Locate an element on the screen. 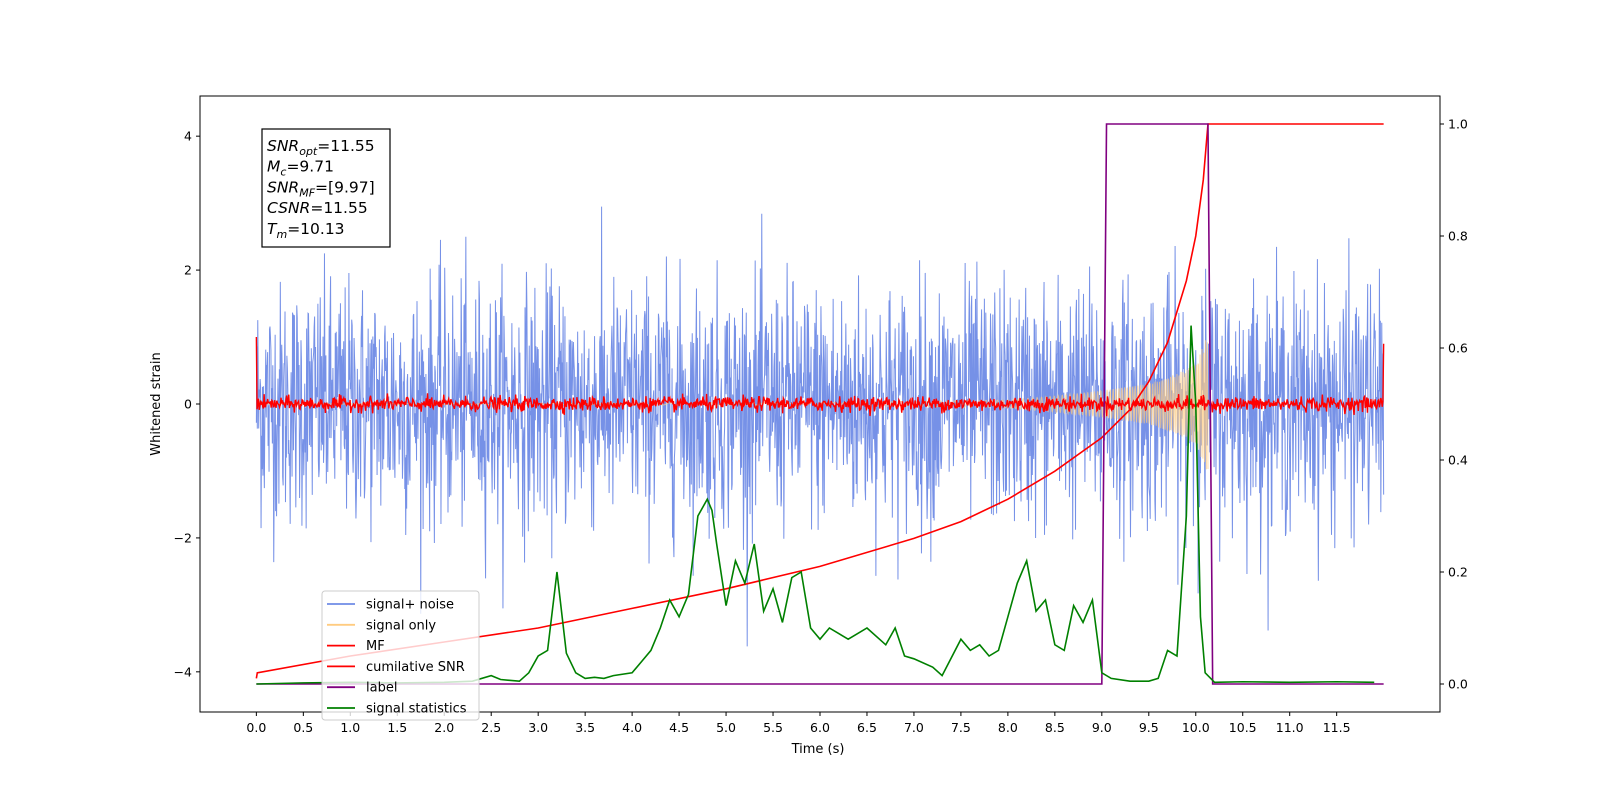  y2-tick-label: 0.8 is located at coordinates (1458, 236).